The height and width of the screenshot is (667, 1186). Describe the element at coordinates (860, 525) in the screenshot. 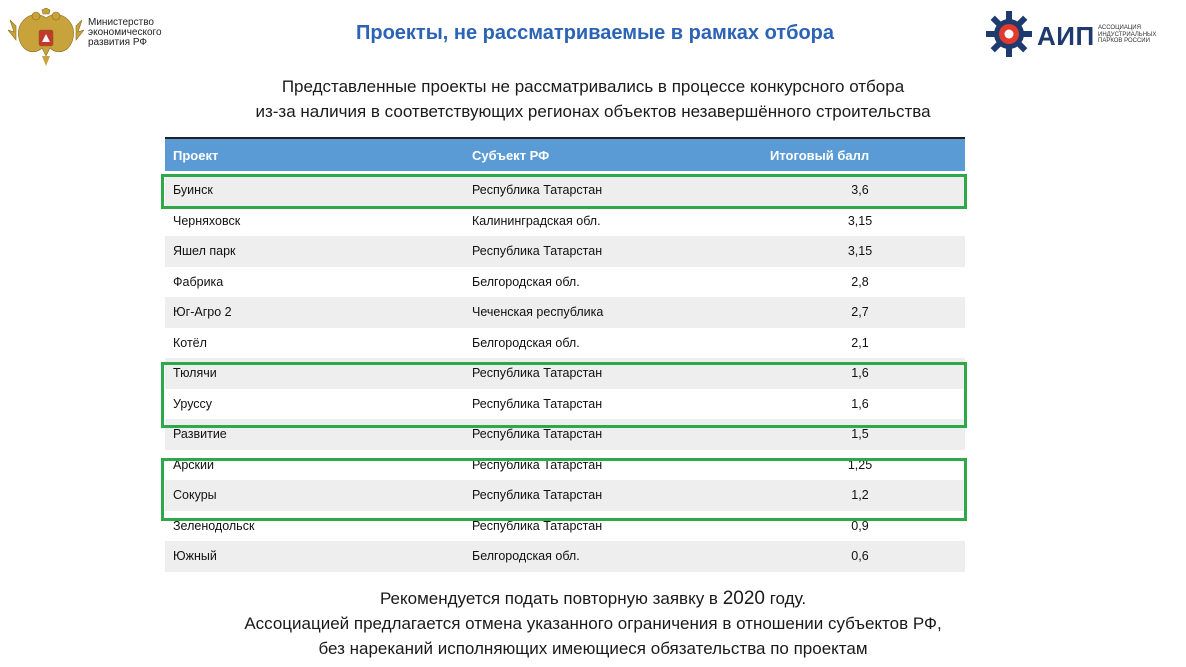

I see `cell-score: 0,9` at that location.